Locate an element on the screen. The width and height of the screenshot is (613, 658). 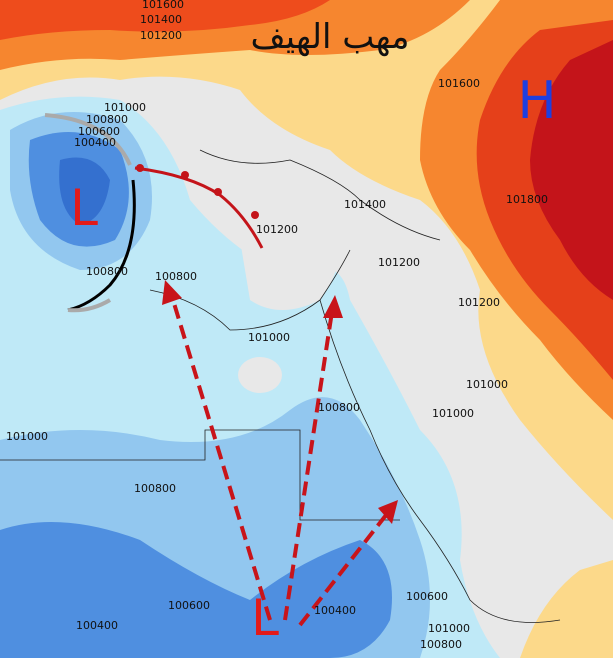
front-gray-tail is located at coordinates (89, 305).